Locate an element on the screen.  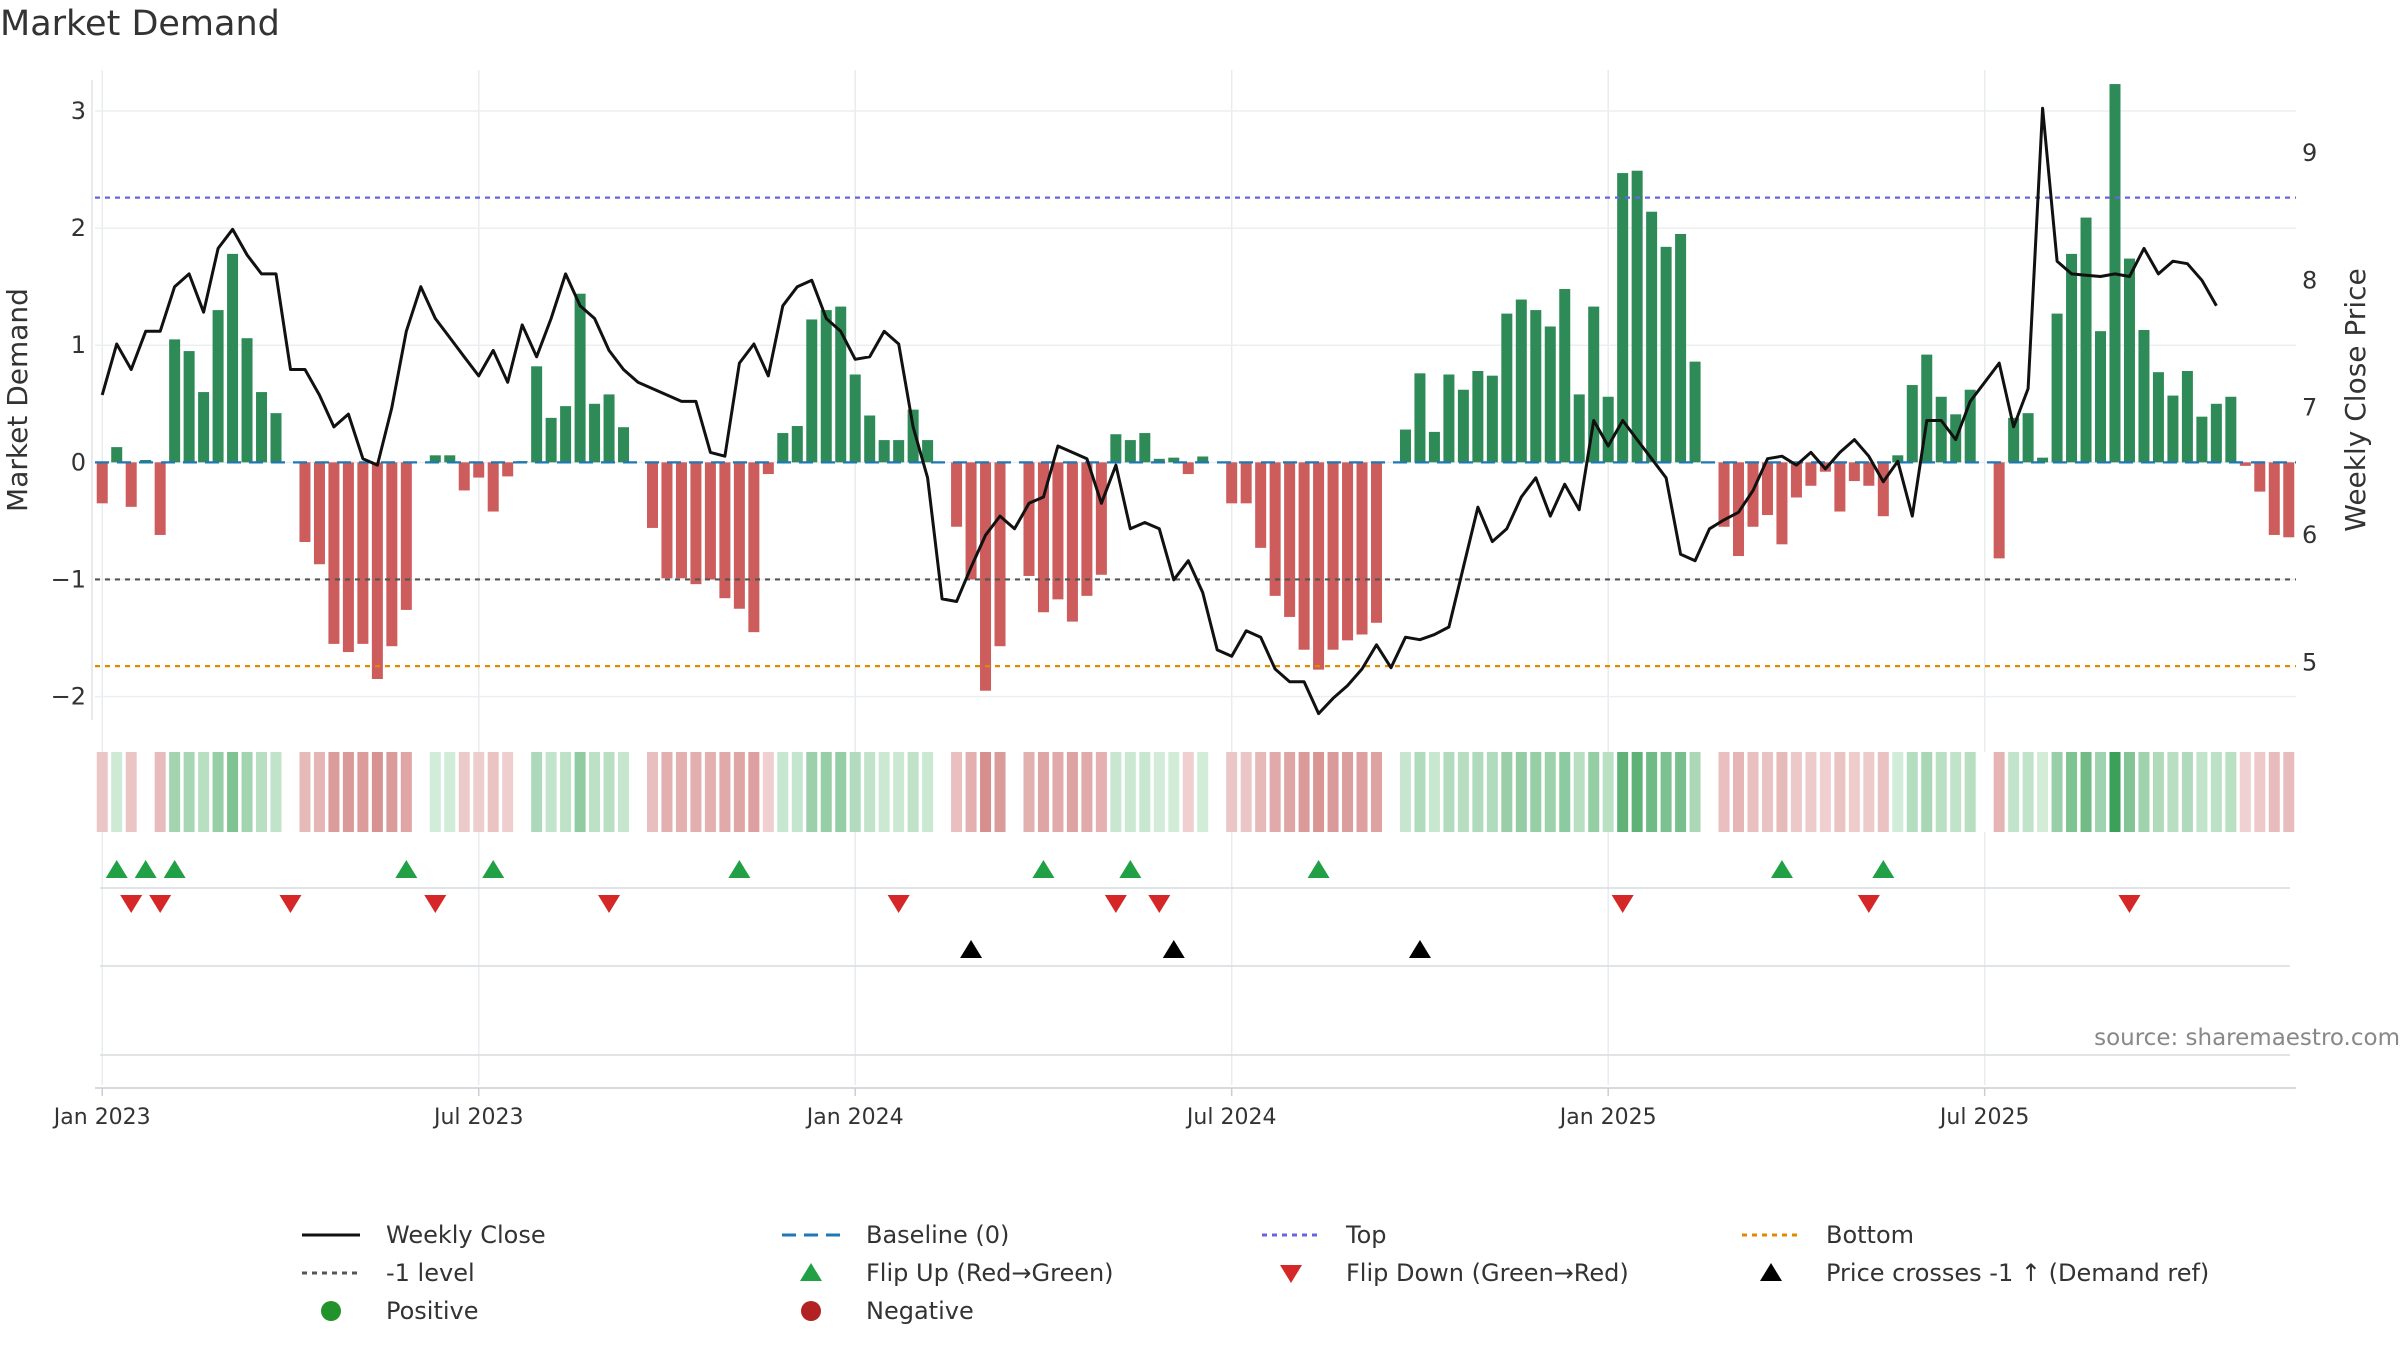
legend-symbol is located at coordinates (811, 1272).